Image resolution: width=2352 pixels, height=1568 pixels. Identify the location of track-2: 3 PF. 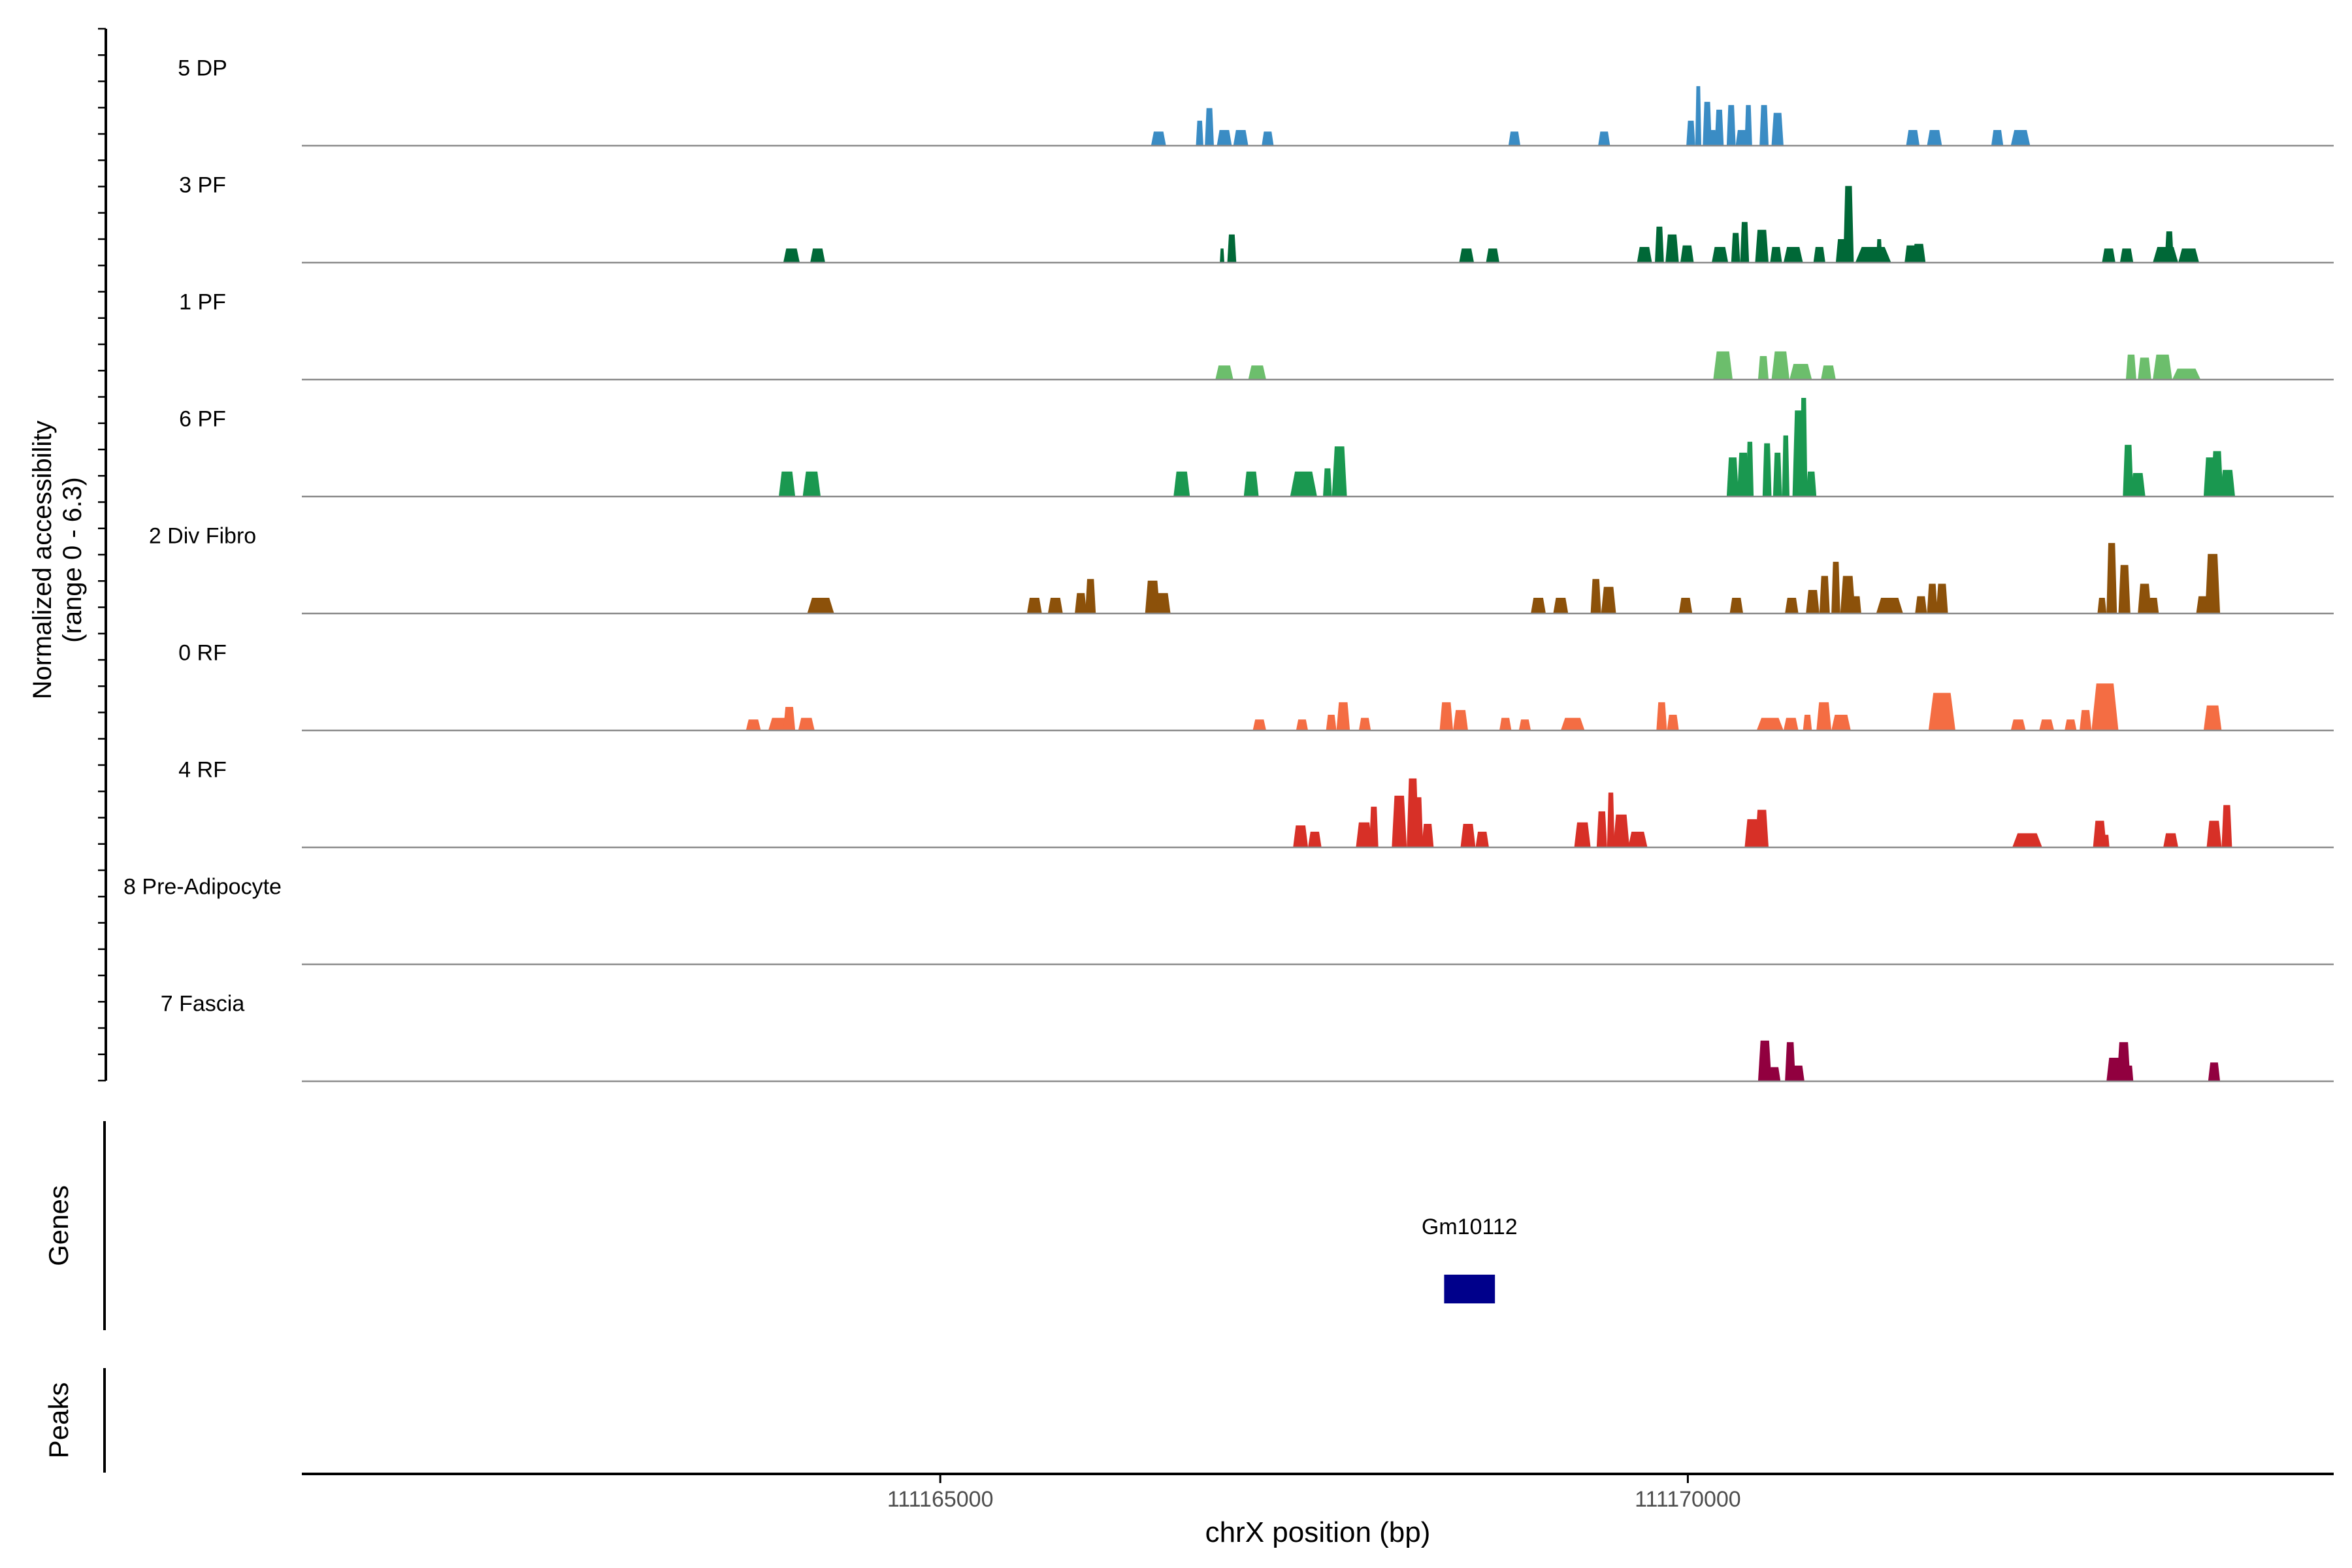
(1256, 218).